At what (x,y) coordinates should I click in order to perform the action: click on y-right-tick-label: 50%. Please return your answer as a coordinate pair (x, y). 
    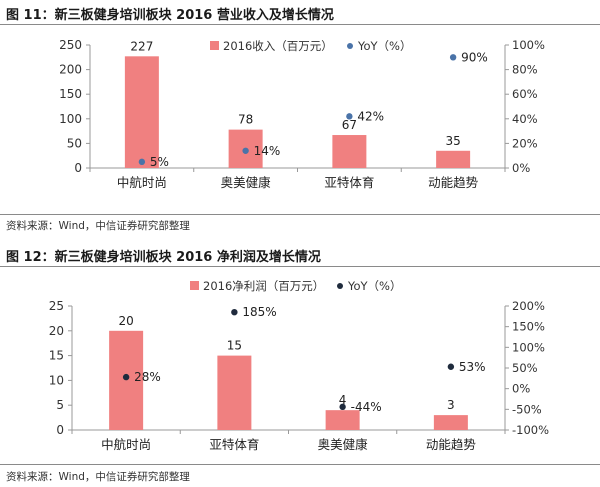
    Looking at the image, I should click on (525, 368).